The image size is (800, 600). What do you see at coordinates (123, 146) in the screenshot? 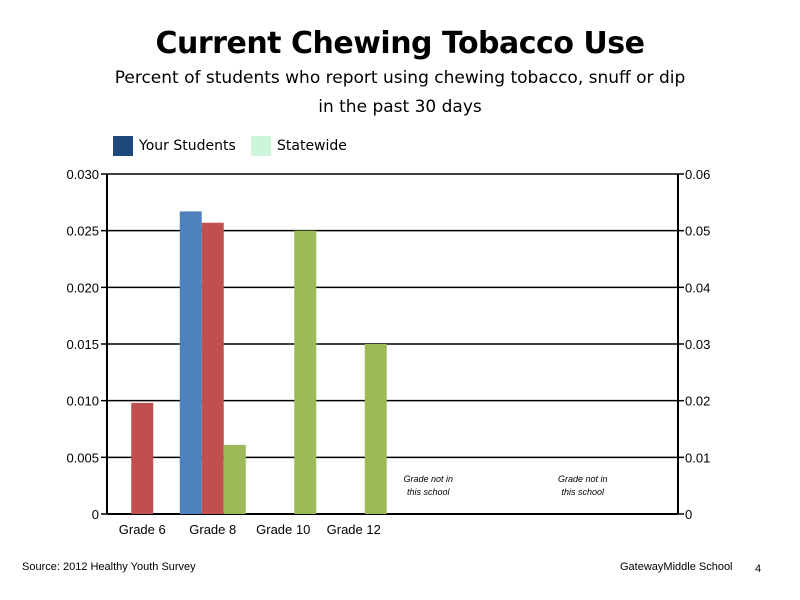
I see `legend-swatch-your-students` at bounding box center [123, 146].